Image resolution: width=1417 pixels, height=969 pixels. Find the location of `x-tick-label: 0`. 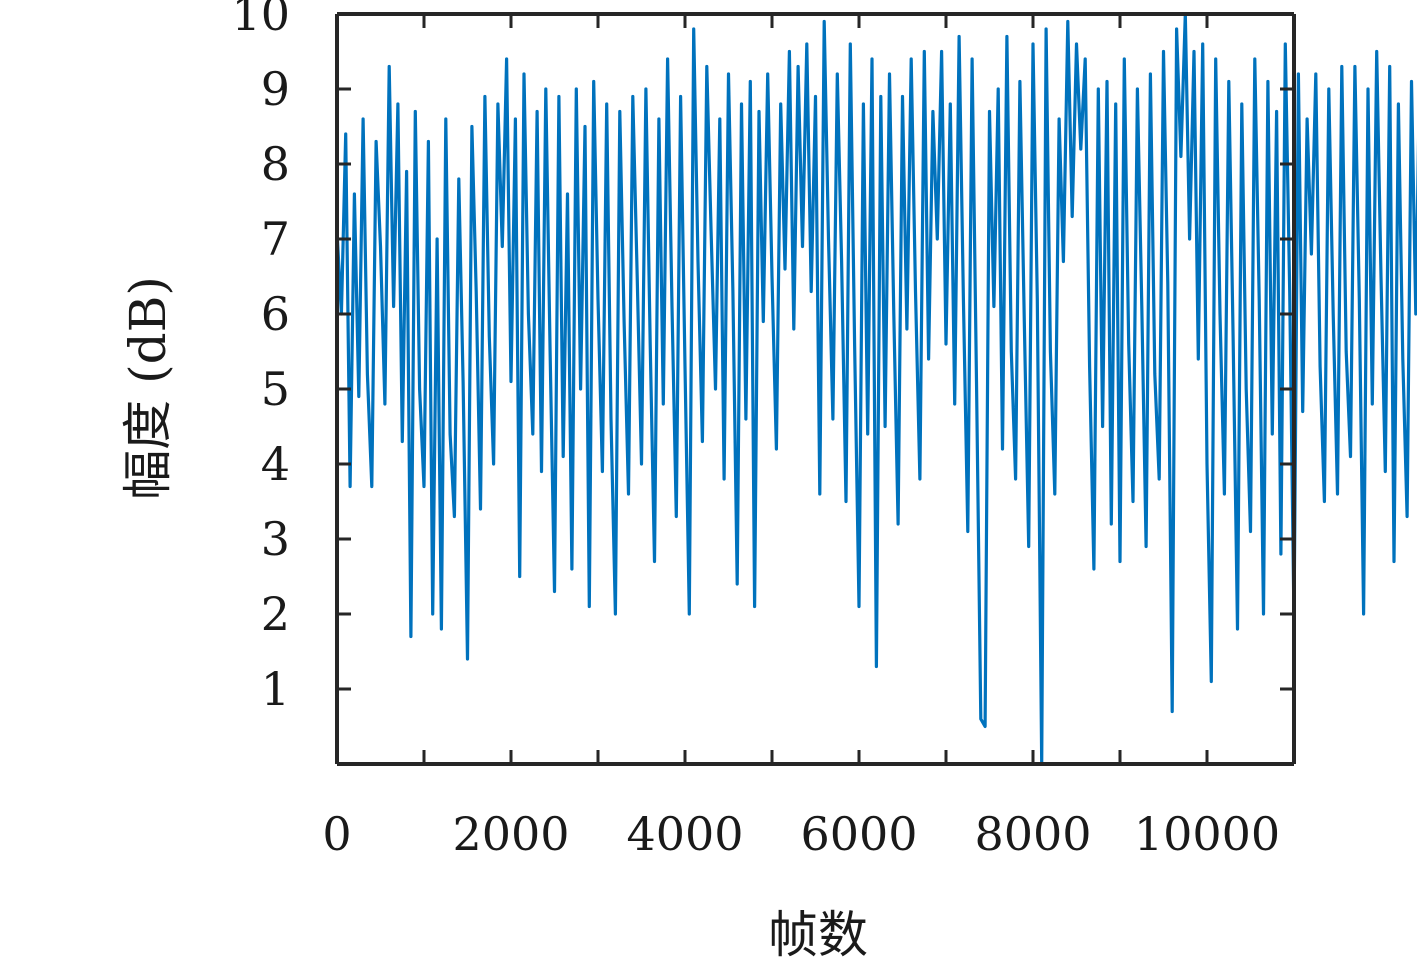

x-tick-label: 0 is located at coordinates (336, 834).